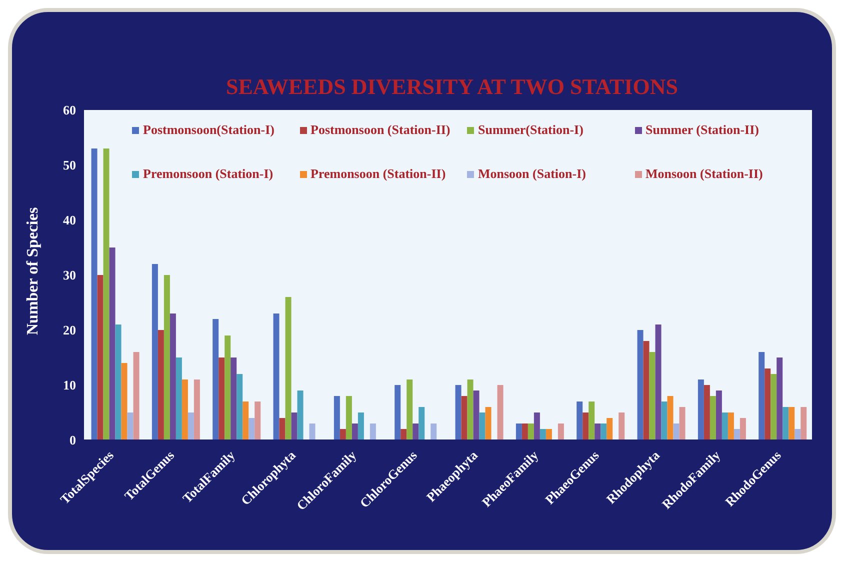 Image resolution: width=844 pixels, height=562 pixels. Describe the element at coordinates (208, 174) in the screenshot. I see `legend-label: Premonsoon (Station-I)` at that location.